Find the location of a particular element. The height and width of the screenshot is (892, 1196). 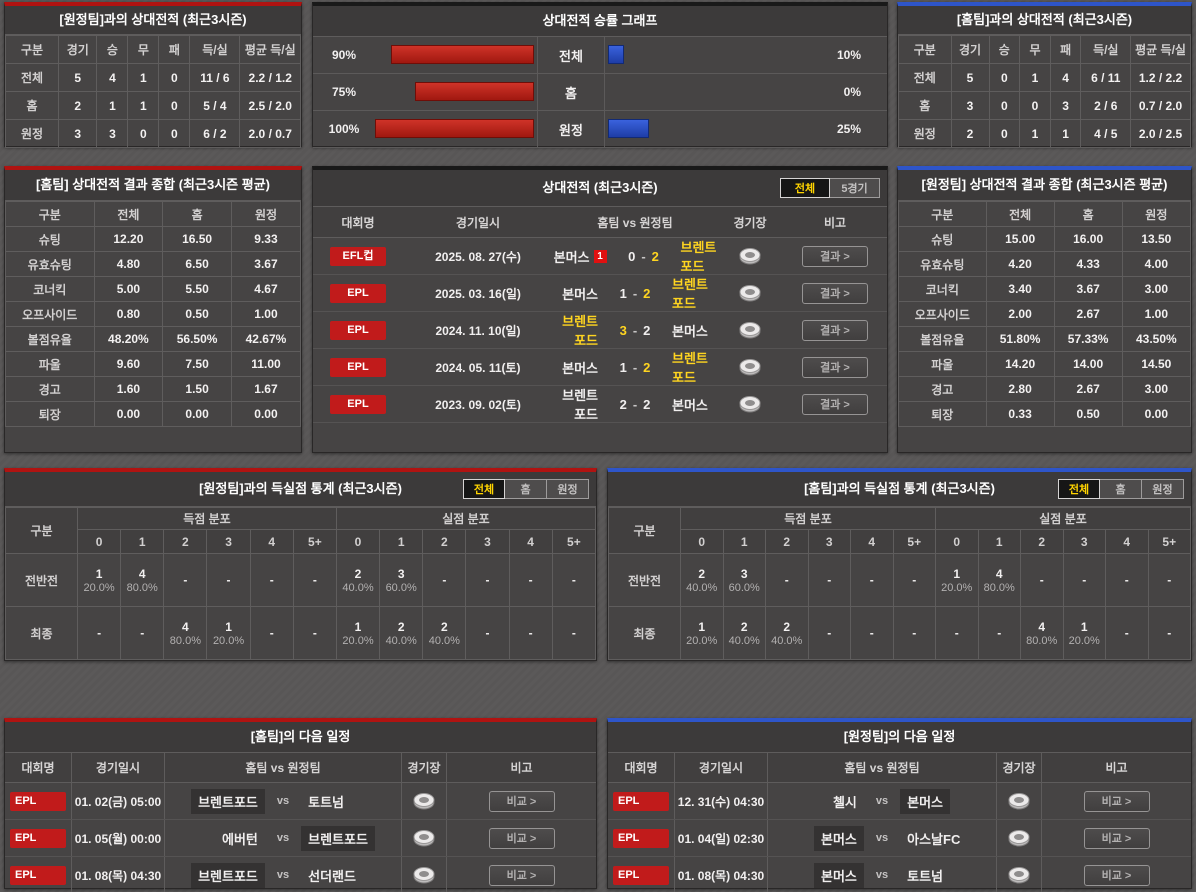

col-header: 1 is located at coordinates (744, 541).